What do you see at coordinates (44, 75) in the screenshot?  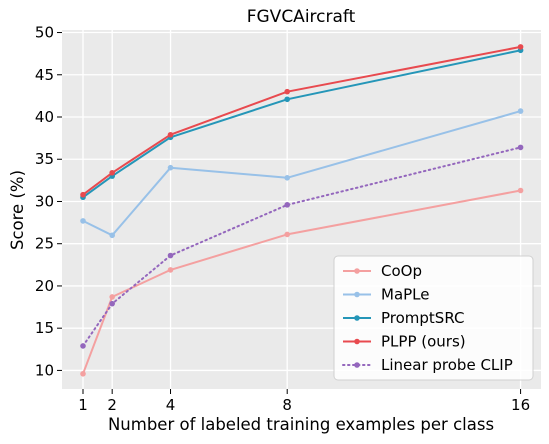 I see `y-tick-label: 45` at bounding box center [44, 75].